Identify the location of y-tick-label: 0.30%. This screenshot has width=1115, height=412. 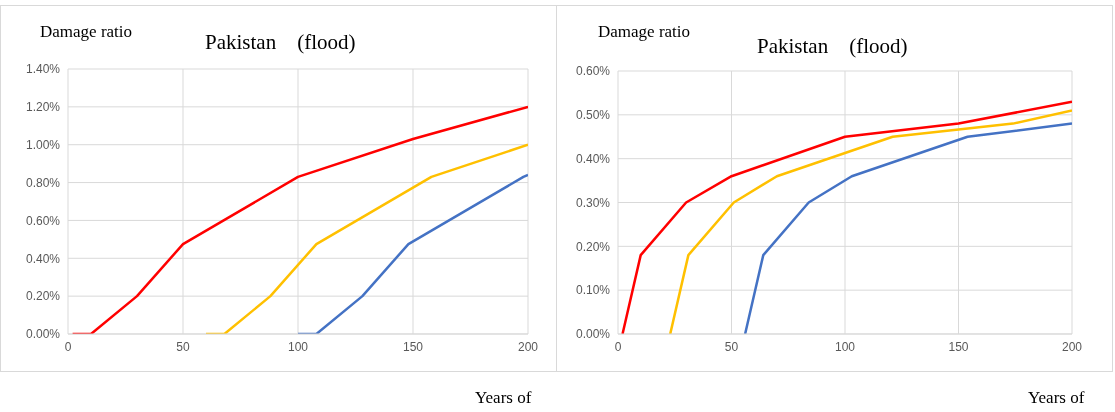
(593, 202).